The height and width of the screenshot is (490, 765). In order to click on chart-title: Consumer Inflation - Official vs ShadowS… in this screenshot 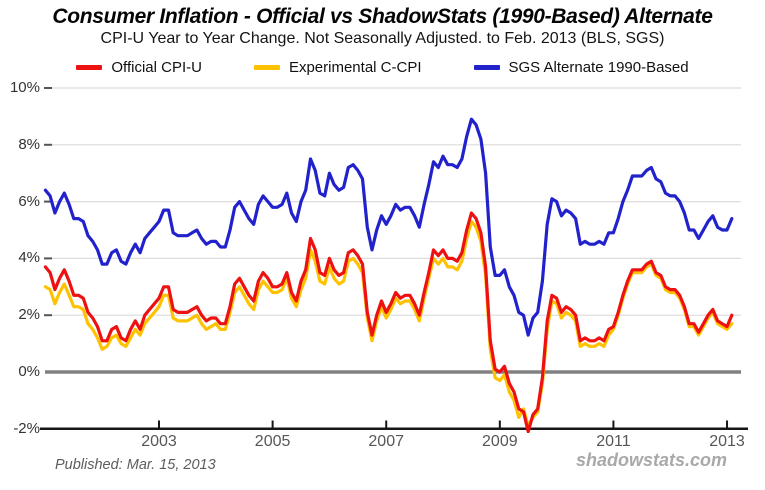, I will do `click(382, 16)`.